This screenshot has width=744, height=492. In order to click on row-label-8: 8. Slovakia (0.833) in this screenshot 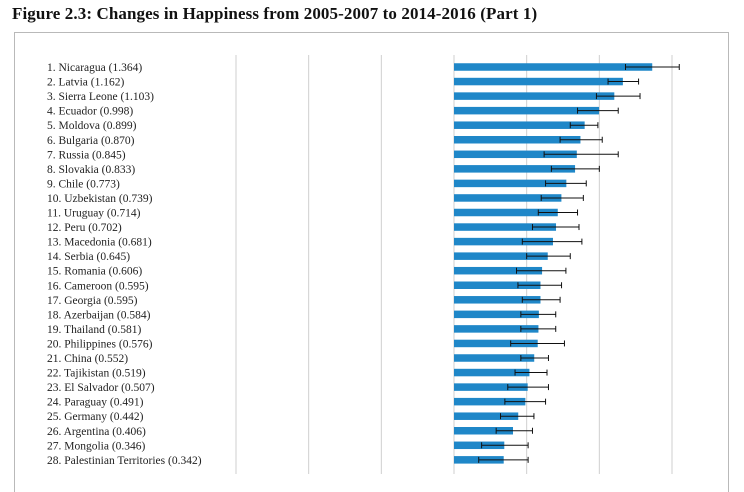, I will do `click(91, 170)`.